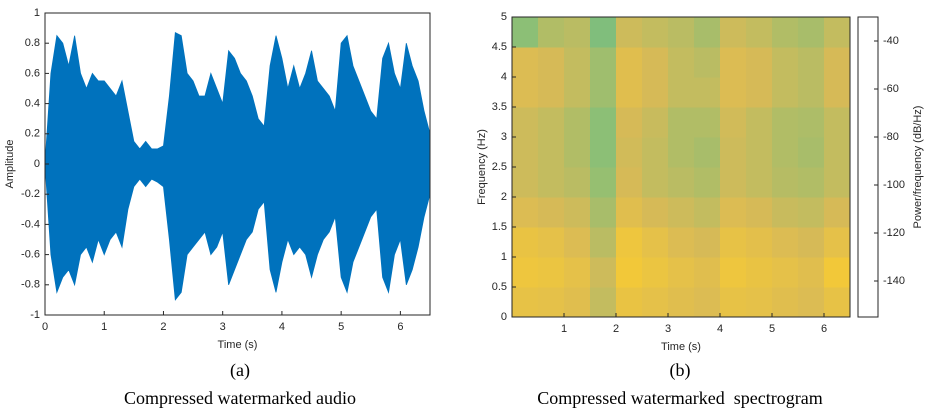  I want to click on y-tick-label: -0.4, so click(30, 224).